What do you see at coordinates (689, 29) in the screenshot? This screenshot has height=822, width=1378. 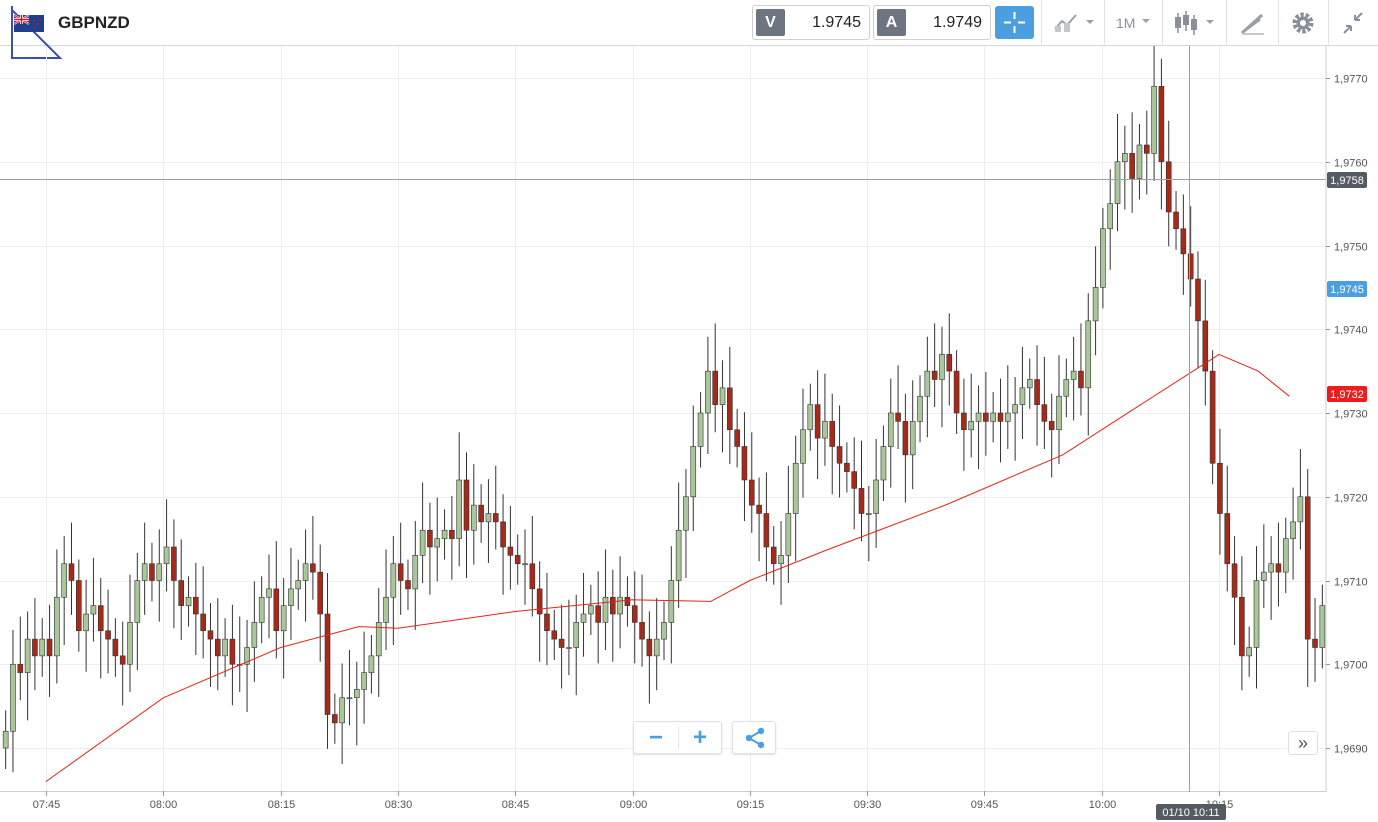 I see `chart-toolbar: GBPNZD V 1.9745 A 1.9749 1M` at bounding box center [689, 29].